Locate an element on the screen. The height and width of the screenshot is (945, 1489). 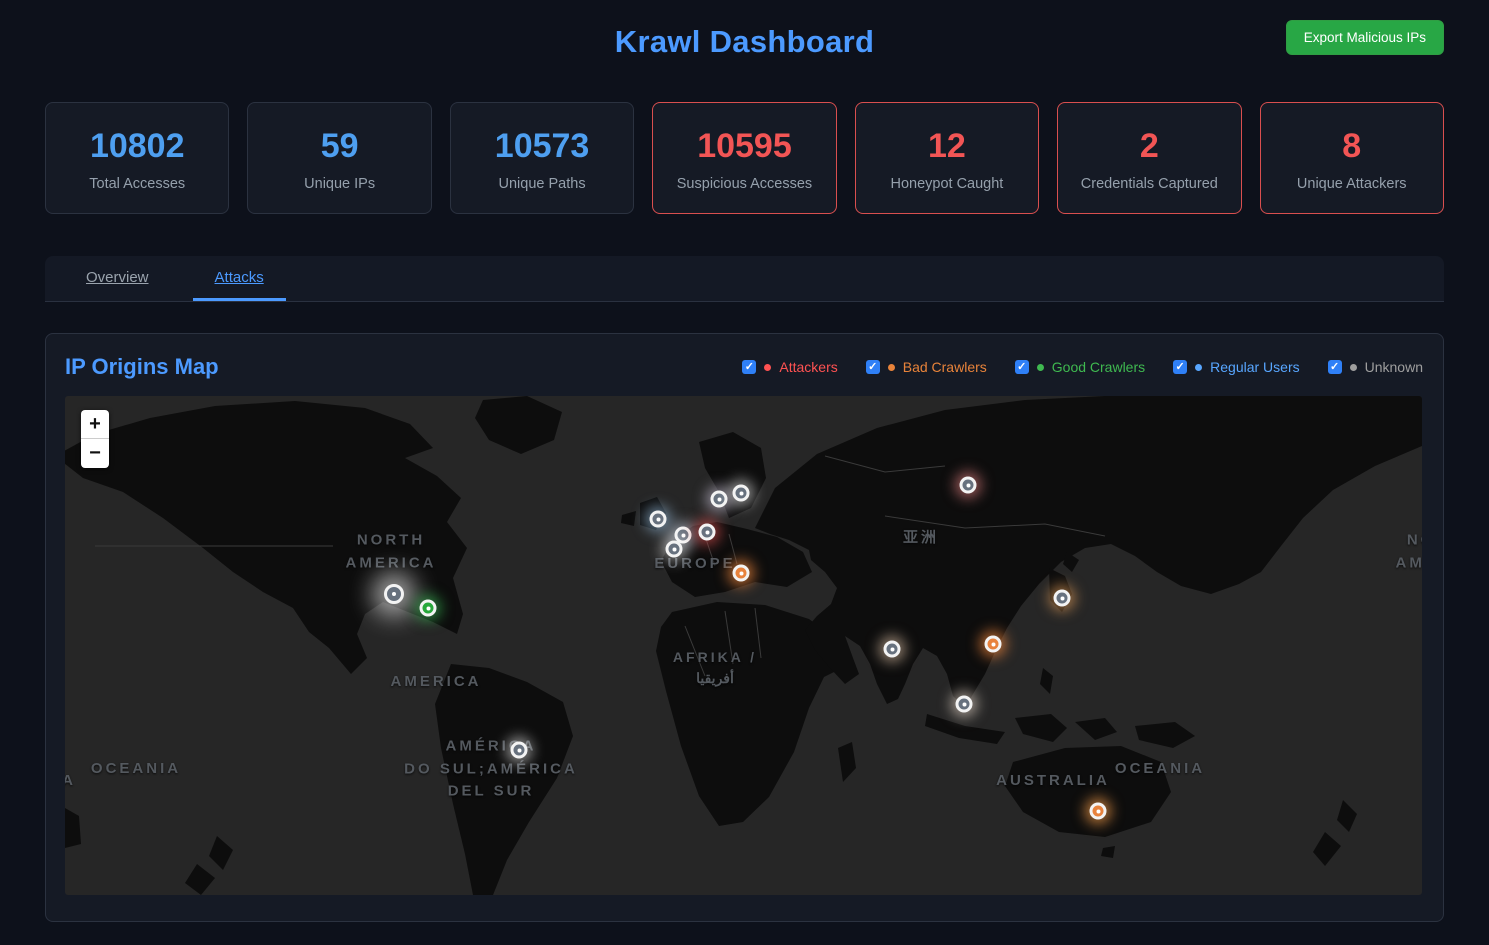
stat-label: Total Accesses is located at coordinates (137, 184).